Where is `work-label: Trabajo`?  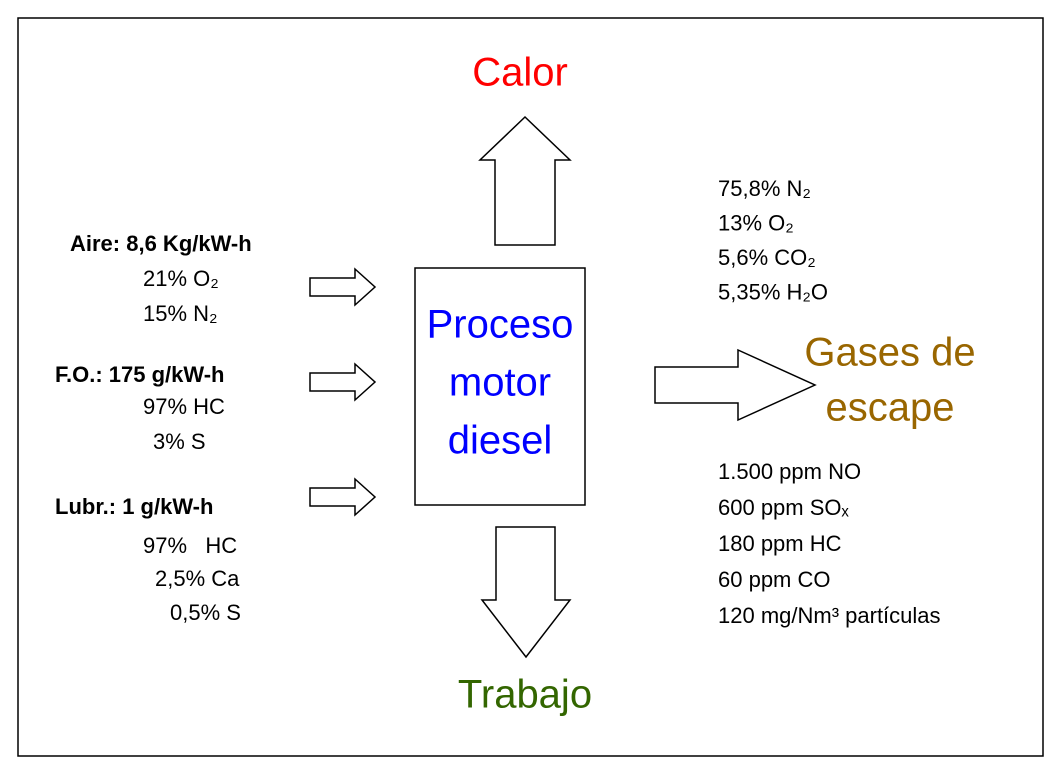 work-label: Trabajo is located at coordinates (525, 695).